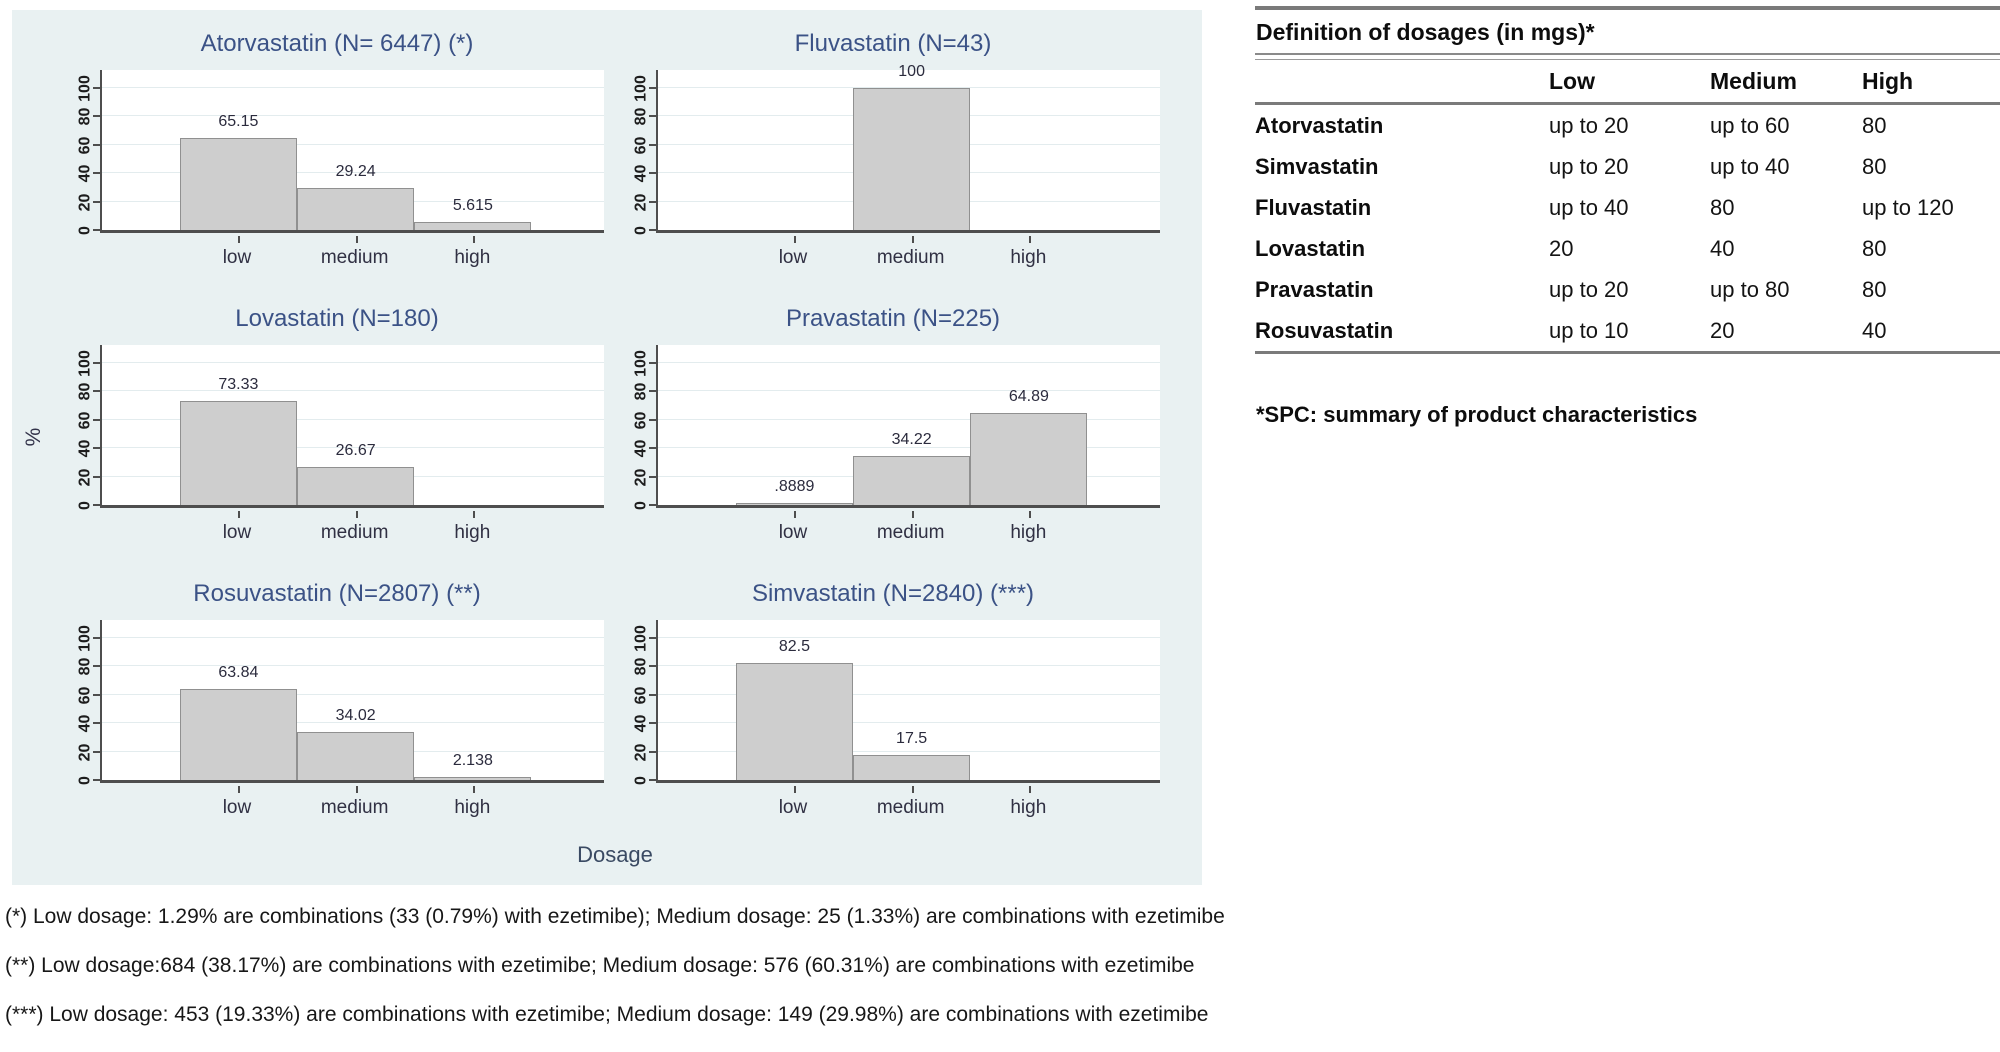  I want to click on cell-high: 40, so click(1874, 330).